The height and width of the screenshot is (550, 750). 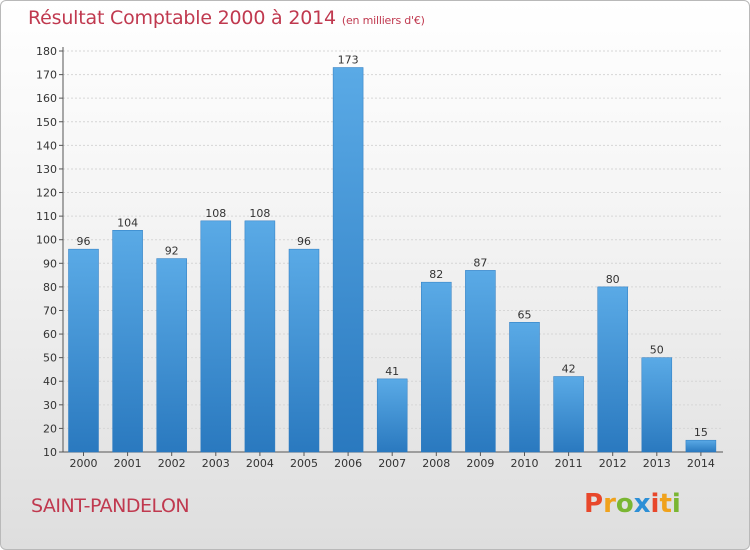 I want to click on bar-2014, so click(x=701, y=446).